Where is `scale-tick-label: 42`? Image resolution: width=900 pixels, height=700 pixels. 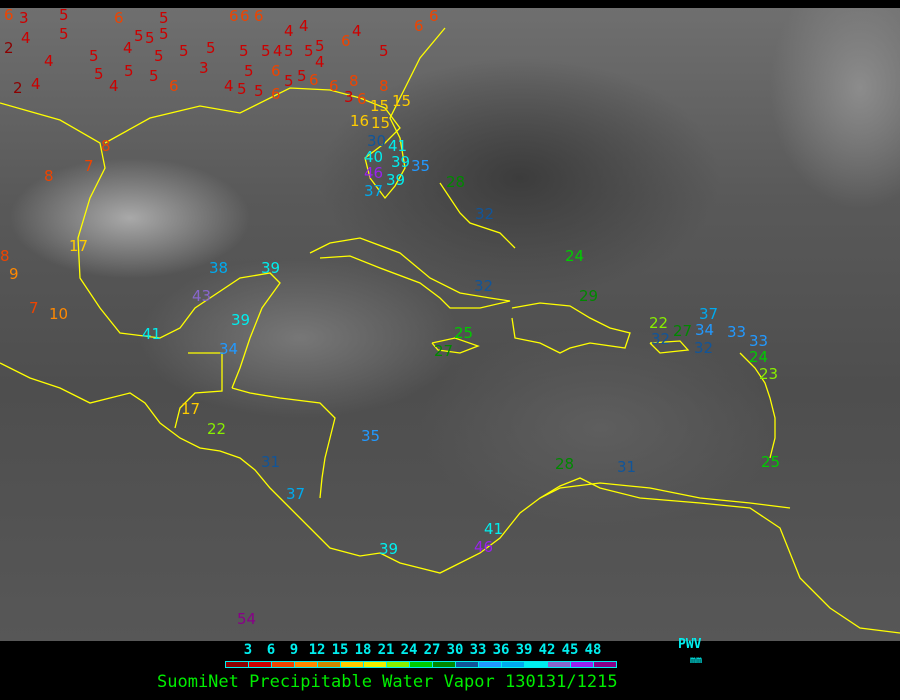
scale-tick-label: 42 is located at coordinates (547, 650).